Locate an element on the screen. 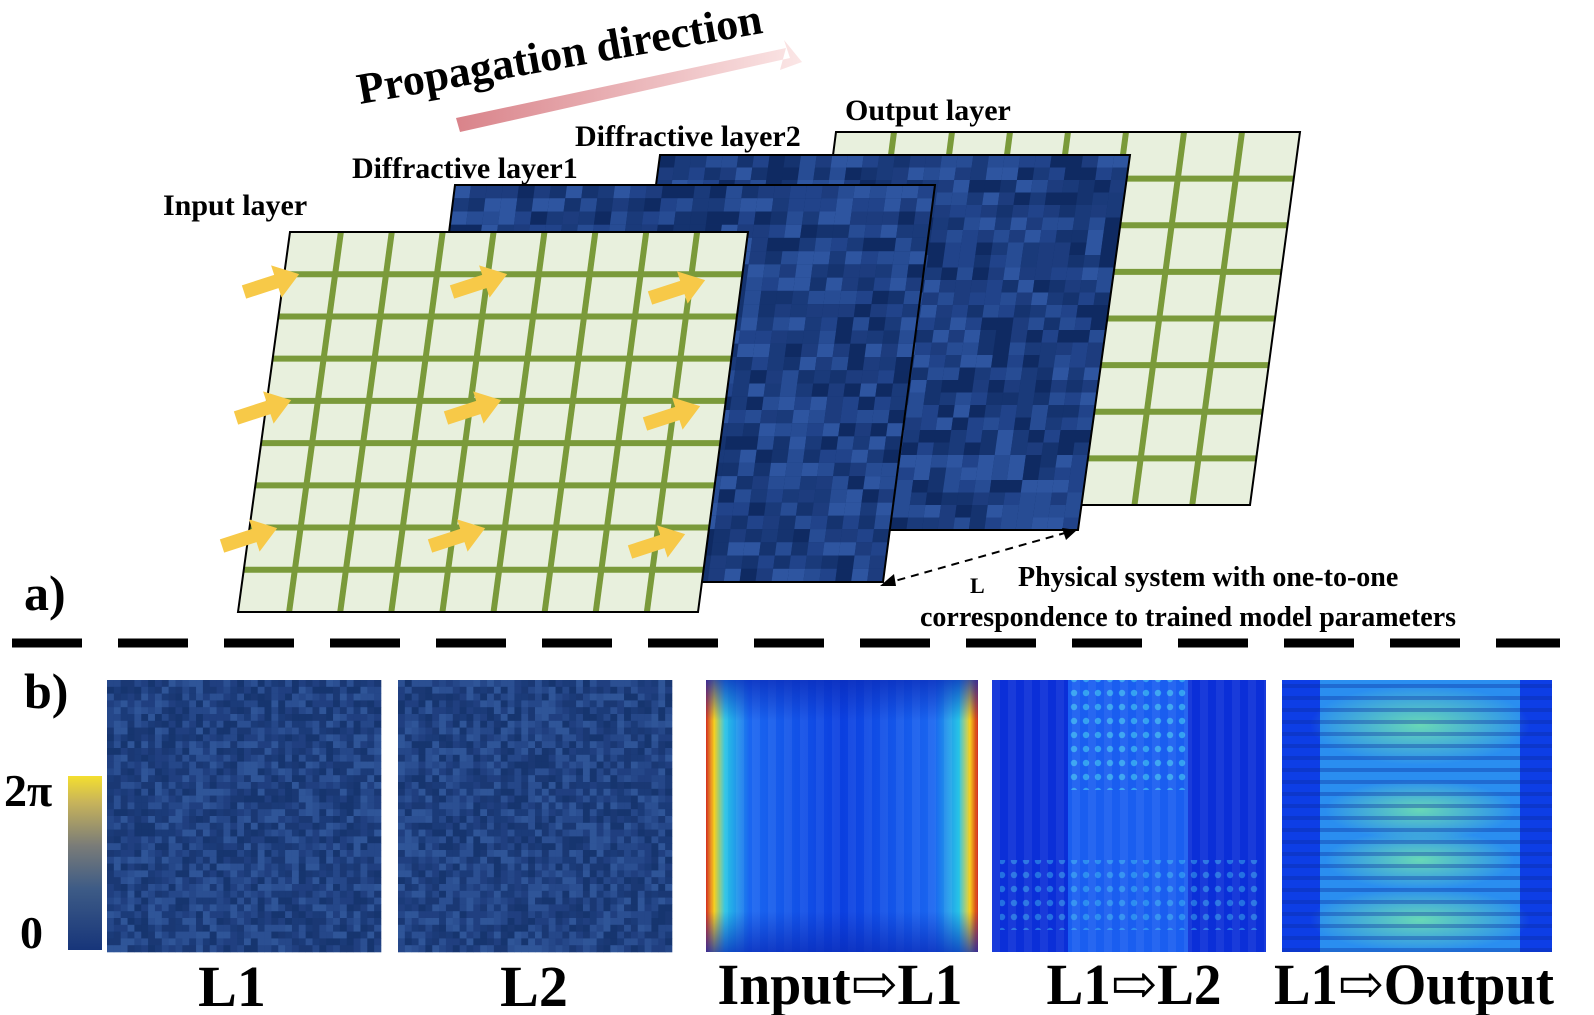 The image size is (1594, 1015). diffractive-layer-2-label: Diffractive layer2 is located at coordinates (688, 136).